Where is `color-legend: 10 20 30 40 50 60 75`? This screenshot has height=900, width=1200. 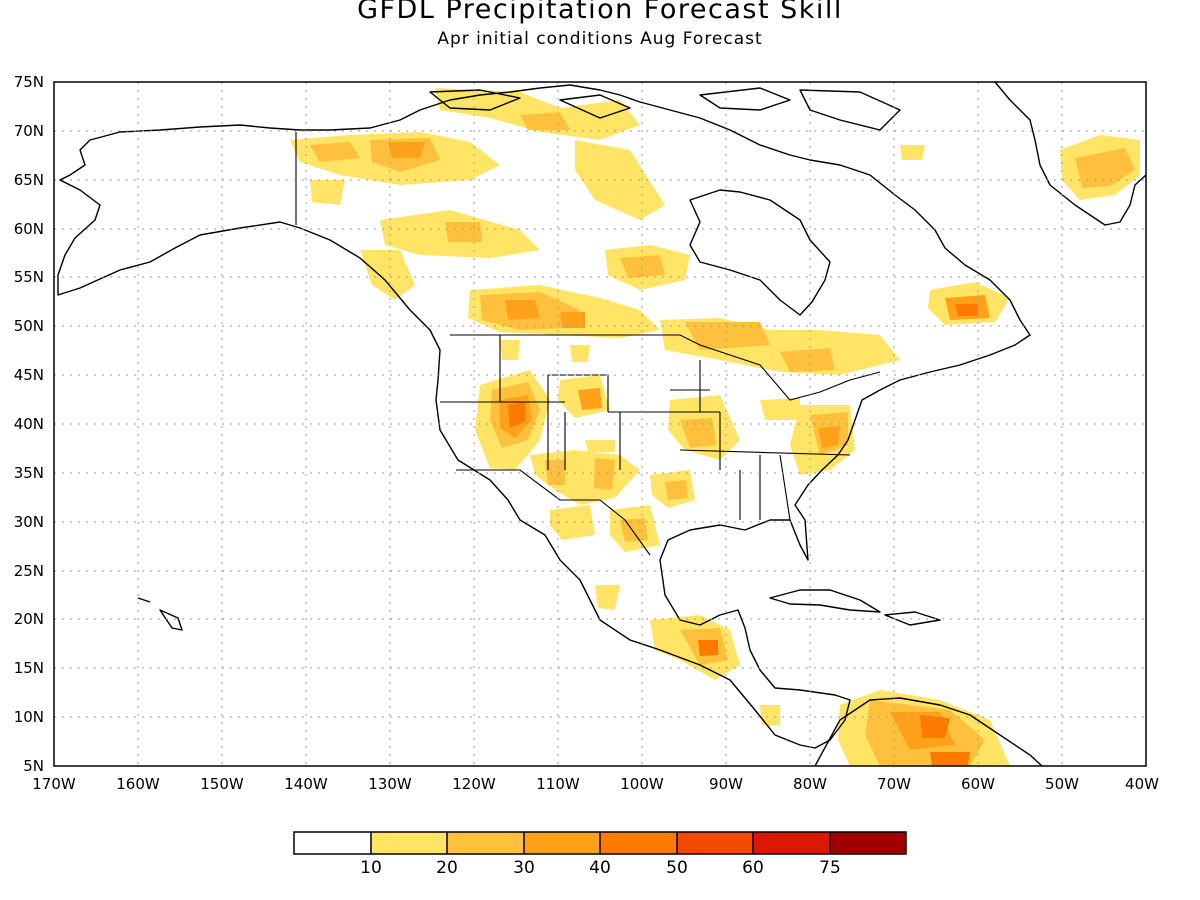 color-legend: 10 20 30 40 50 60 75 is located at coordinates (600, 854).